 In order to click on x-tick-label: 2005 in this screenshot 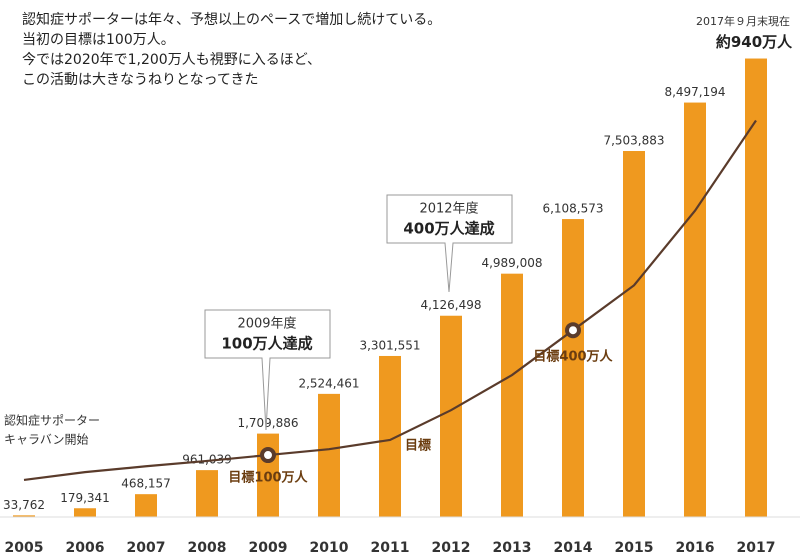, I will do `click(24, 548)`.